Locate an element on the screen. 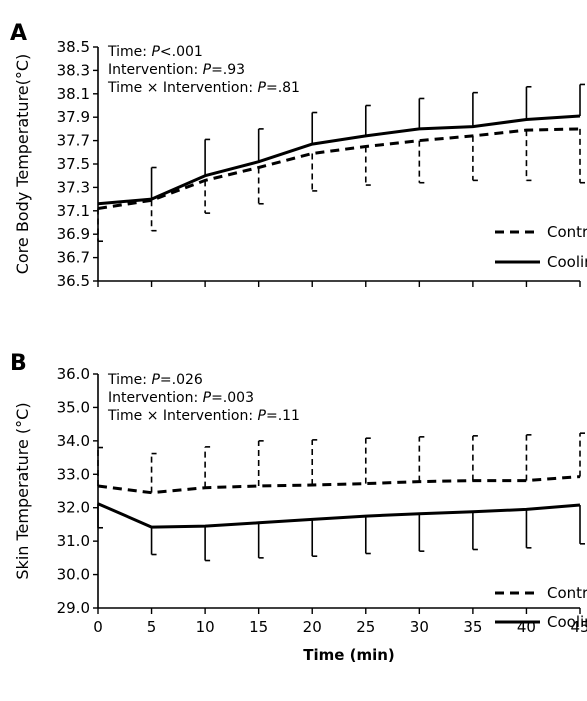  stats-annotation: Intervention: P=.003 is located at coordinates (181, 398).